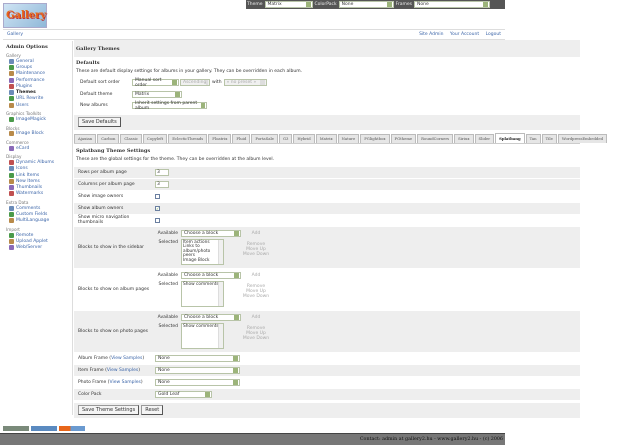 The image size is (640, 445). Describe the element at coordinates (37, 221) in the screenshot. I see `sidebar-item-multilanguage: MultiLanguage` at that location.